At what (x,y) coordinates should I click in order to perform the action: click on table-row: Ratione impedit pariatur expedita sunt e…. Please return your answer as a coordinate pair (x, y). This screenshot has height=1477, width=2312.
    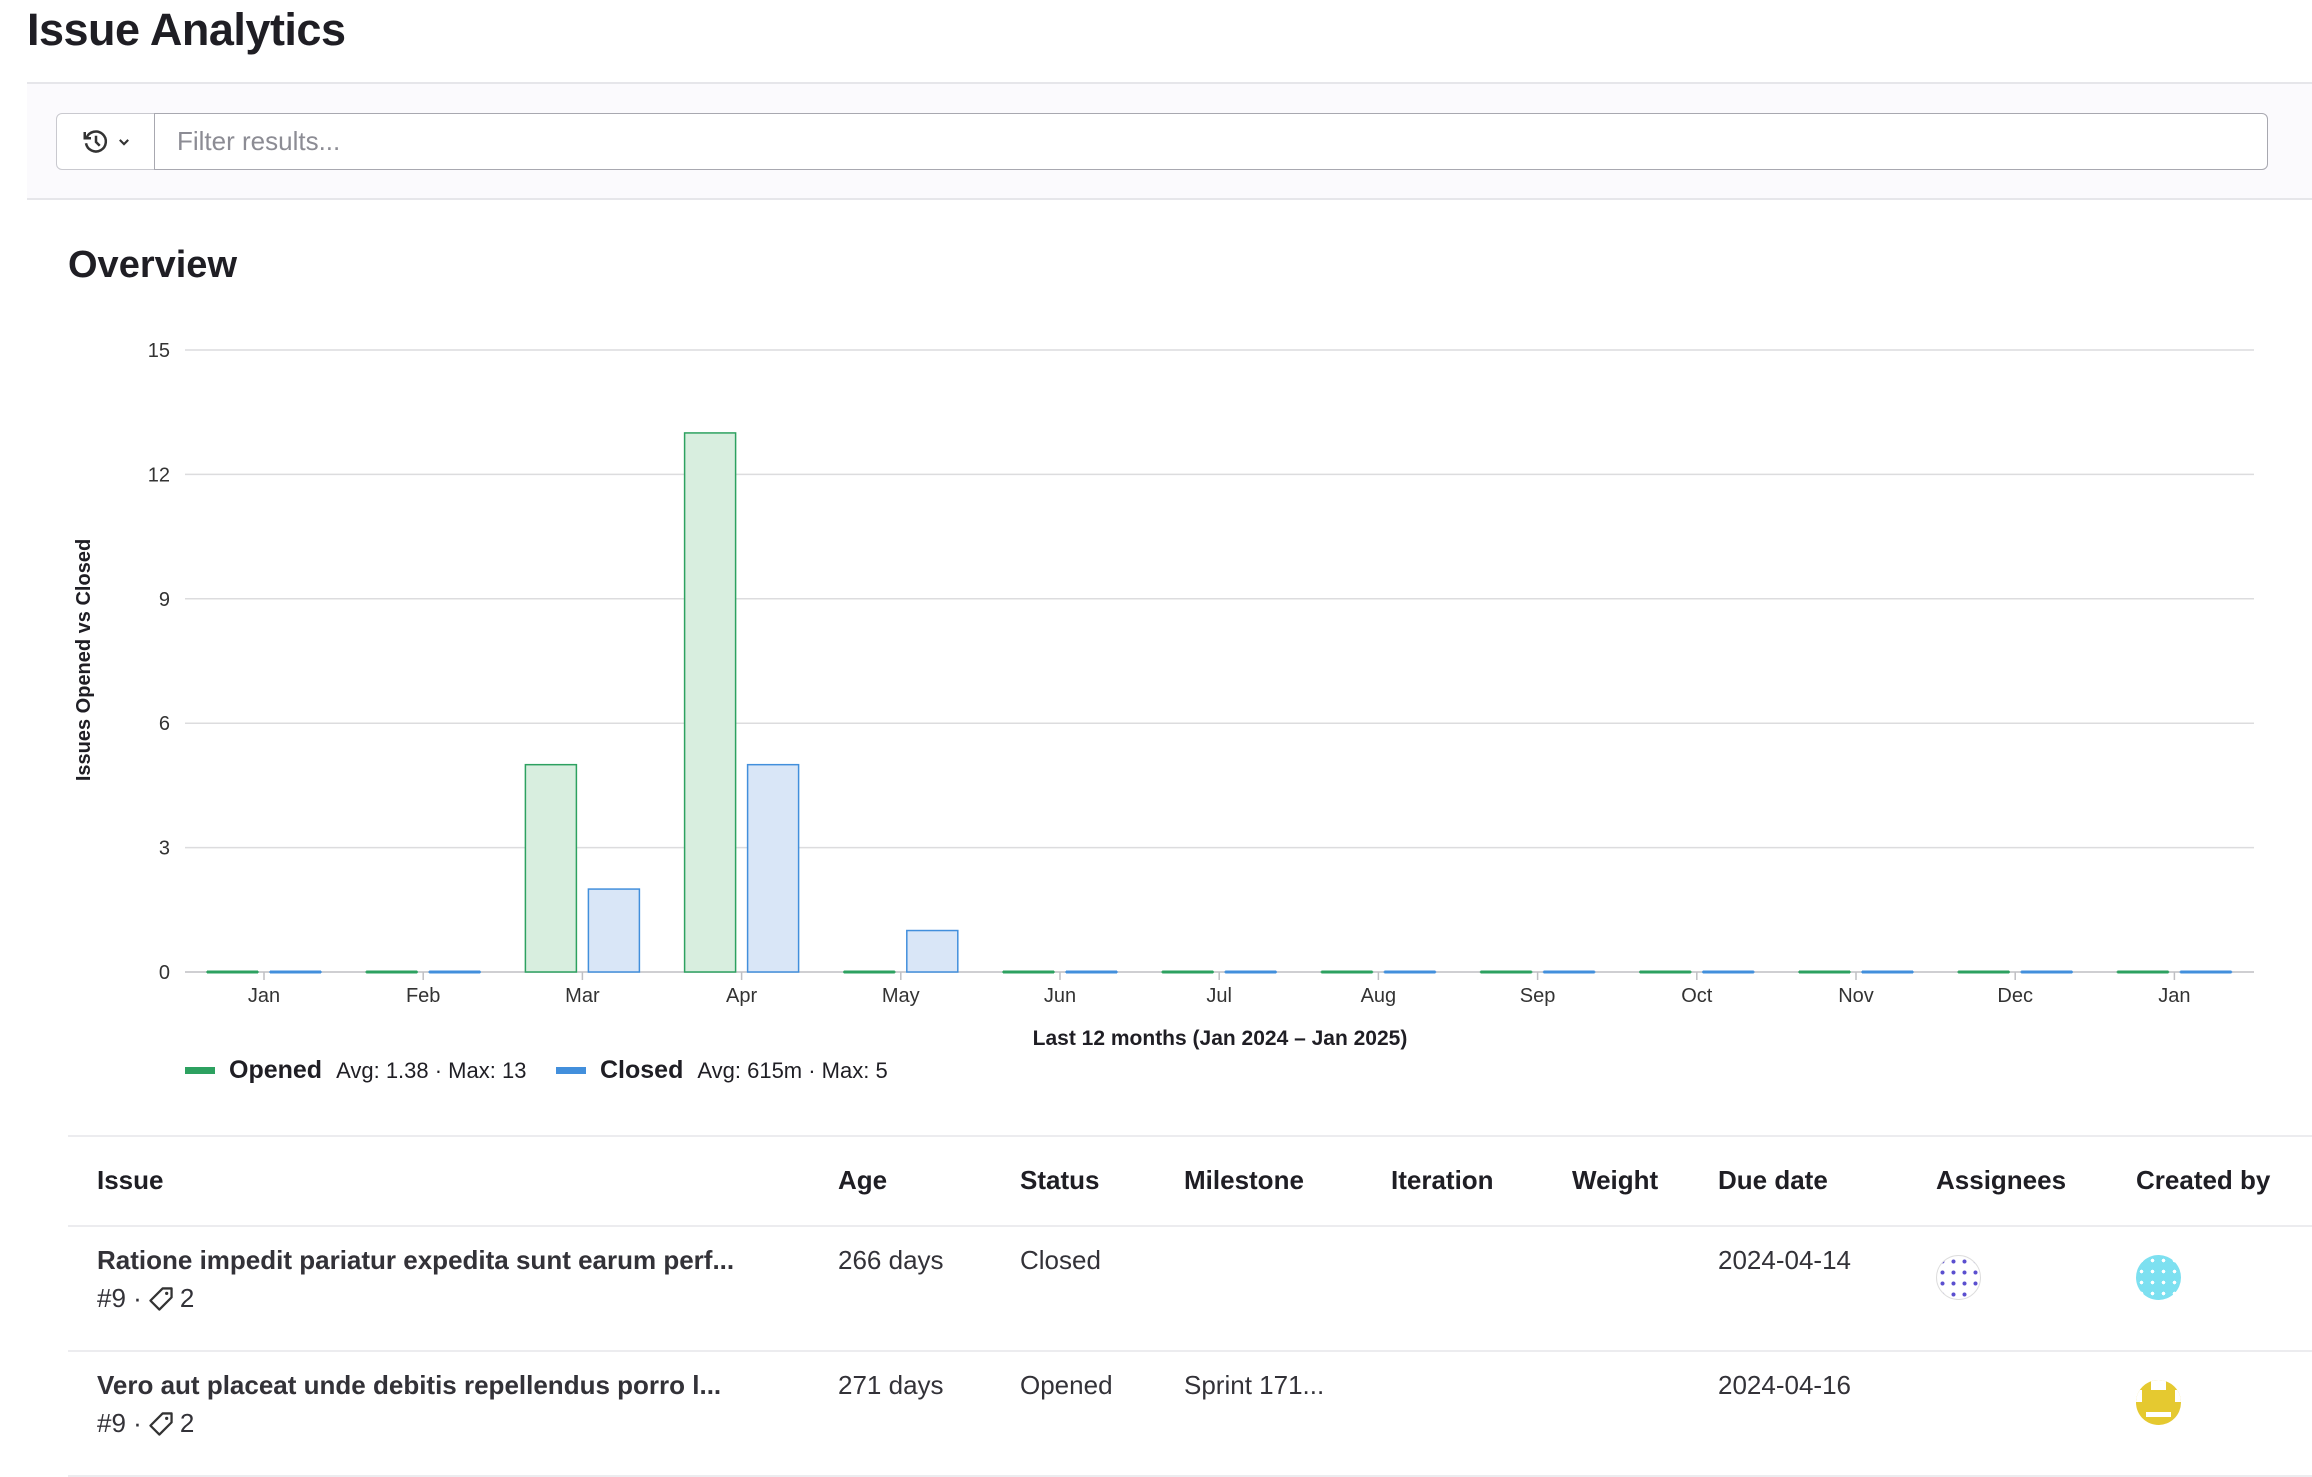
    Looking at the image, I should click on (1190, 1289).